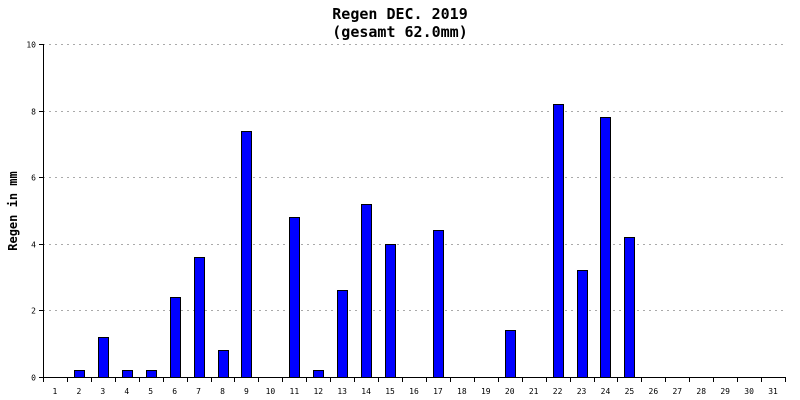 The width and height of the screenshot is (800, 400). Describe the element at coordinates (55, 391) in the screenshot. I see `x-tick-label: 1` at that location.